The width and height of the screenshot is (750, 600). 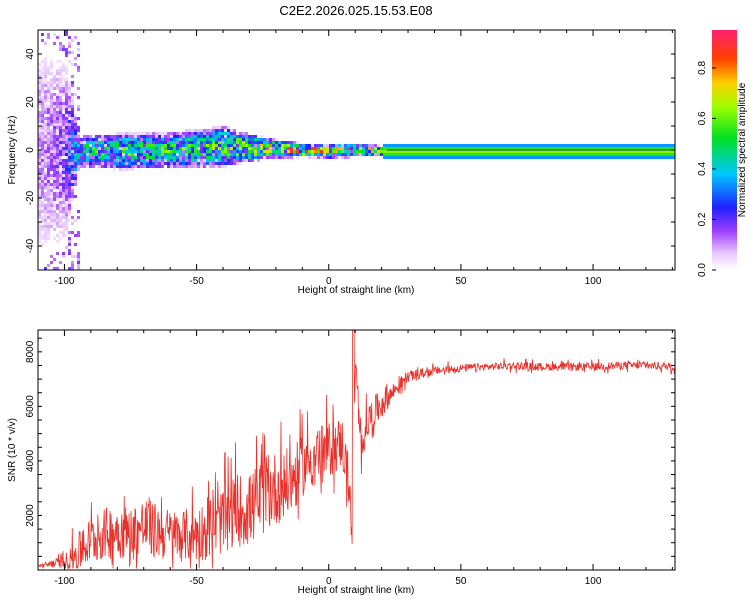 I want to click on colorbar-tick-label: 0.0, so click(x=702, y=270).